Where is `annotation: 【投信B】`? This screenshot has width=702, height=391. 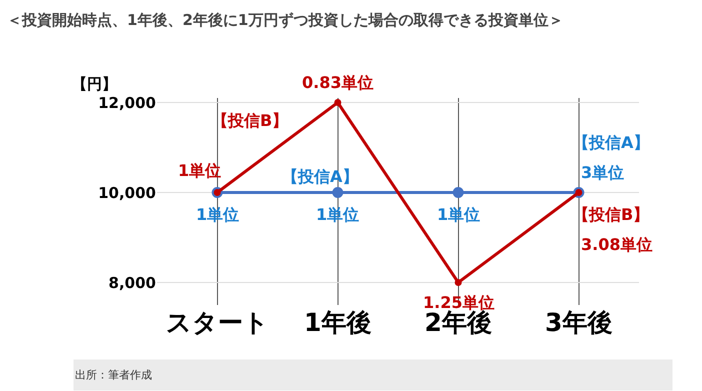 annotation: 【投信B】 is located at coordinates (611, 214).